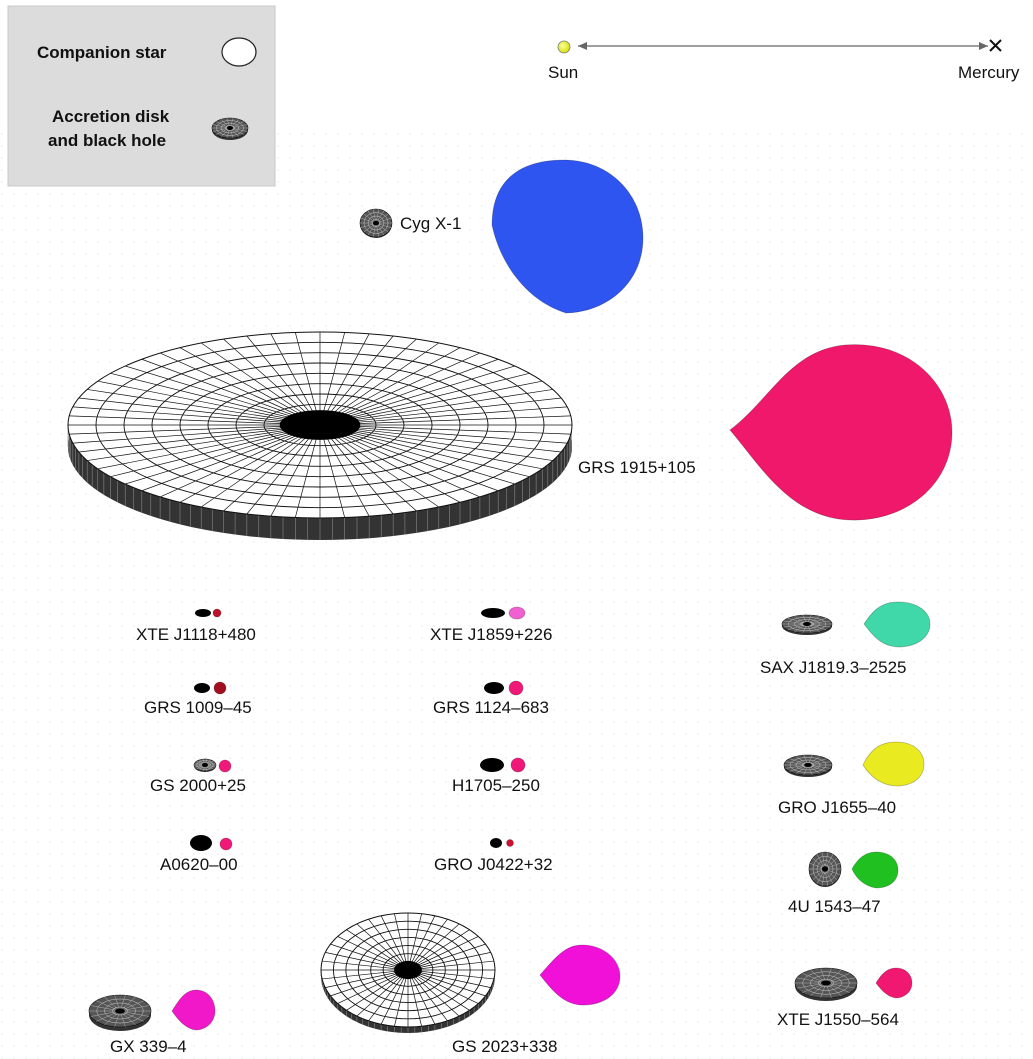 The height and width of the screenshot is (1059, 1033). I want to click on system-grs-1124: GRS 1124–683, so click(491, 698).